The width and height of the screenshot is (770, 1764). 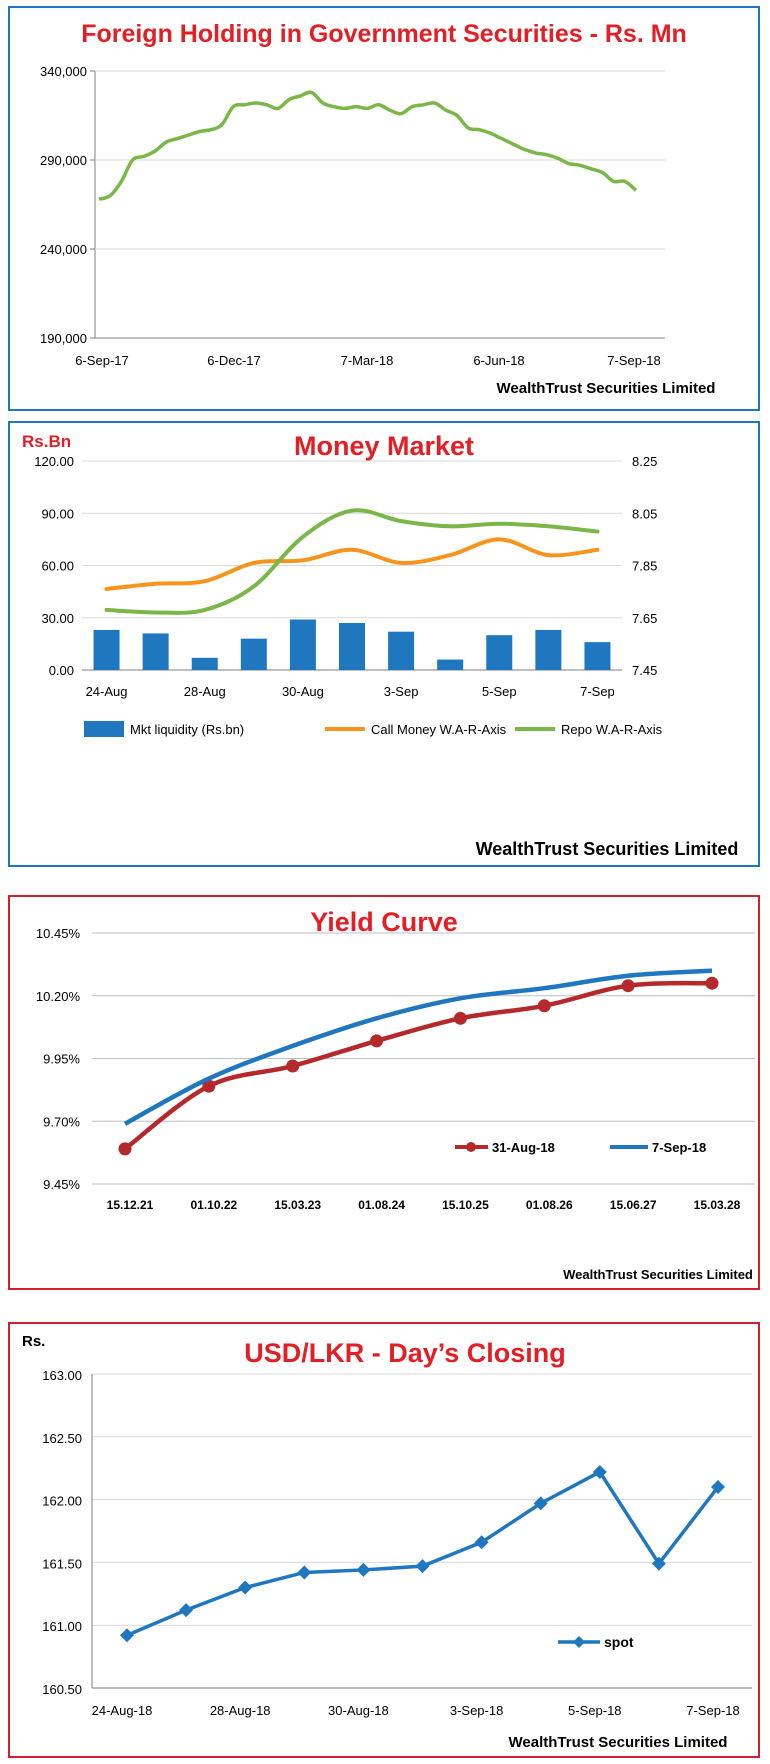 I want to click on yield-y-tick-label: 9.95%, so click(x=61, y=1059).